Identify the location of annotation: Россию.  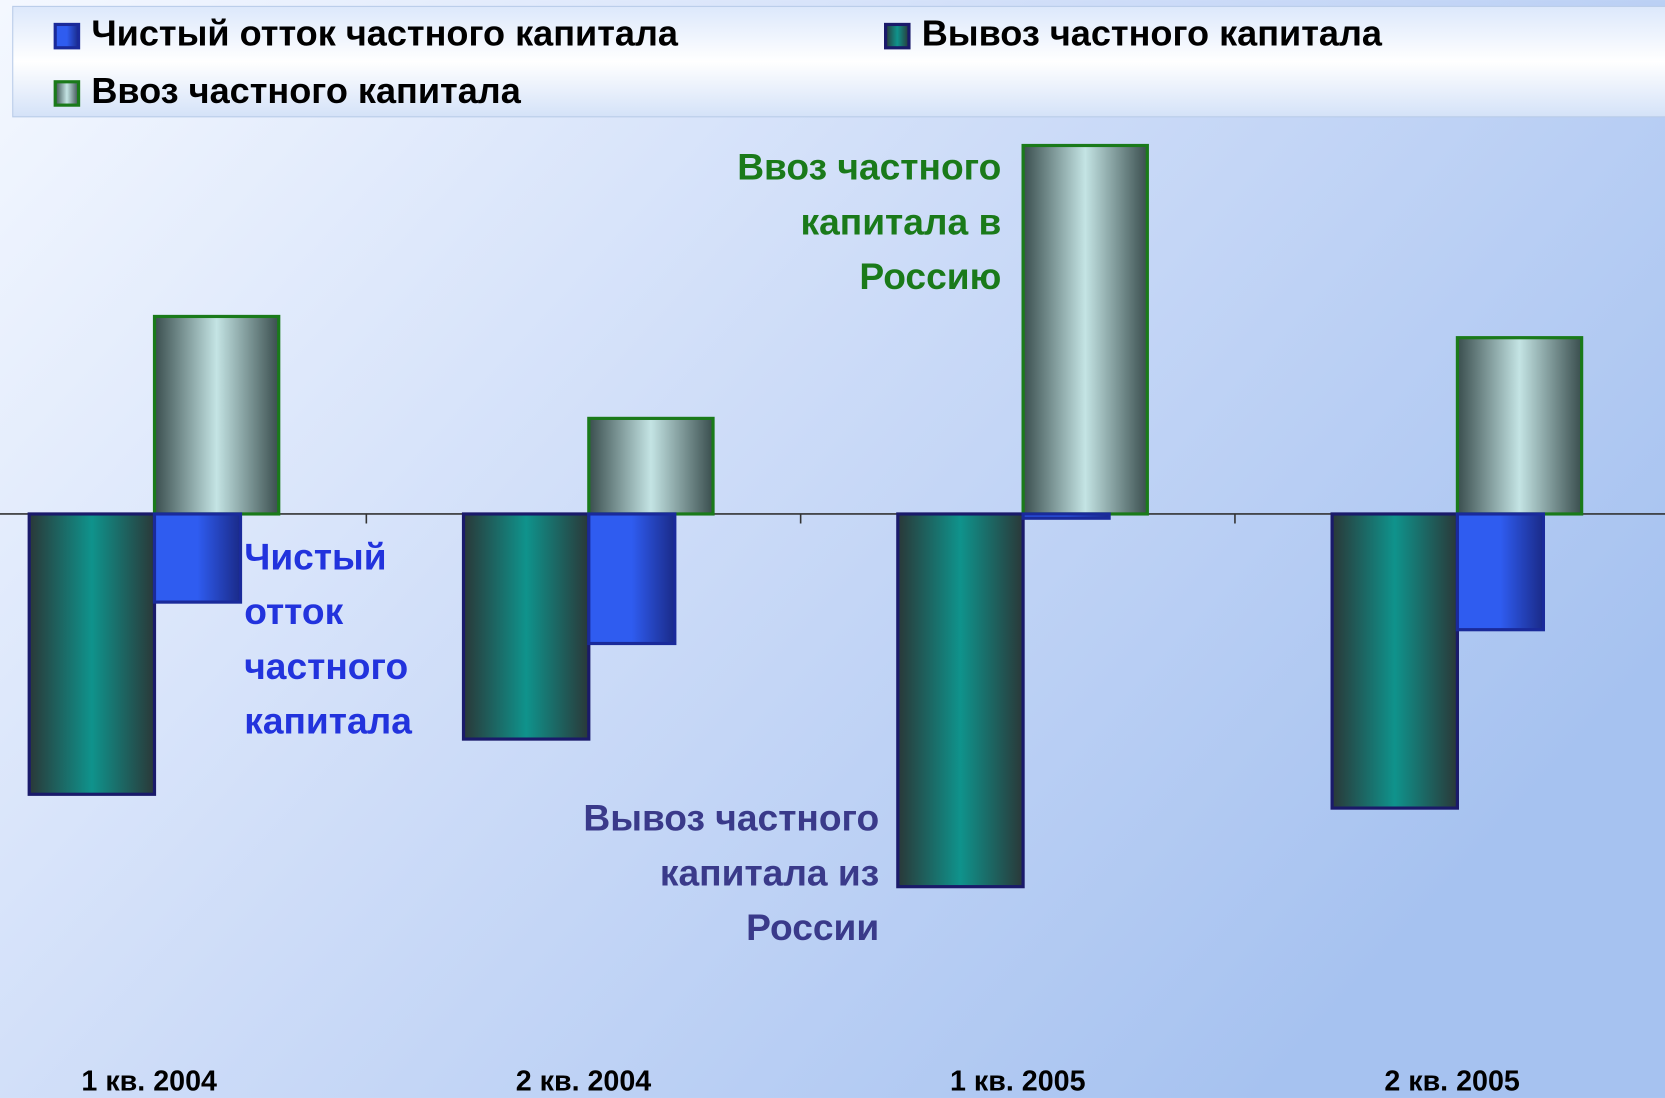
(930, 276).